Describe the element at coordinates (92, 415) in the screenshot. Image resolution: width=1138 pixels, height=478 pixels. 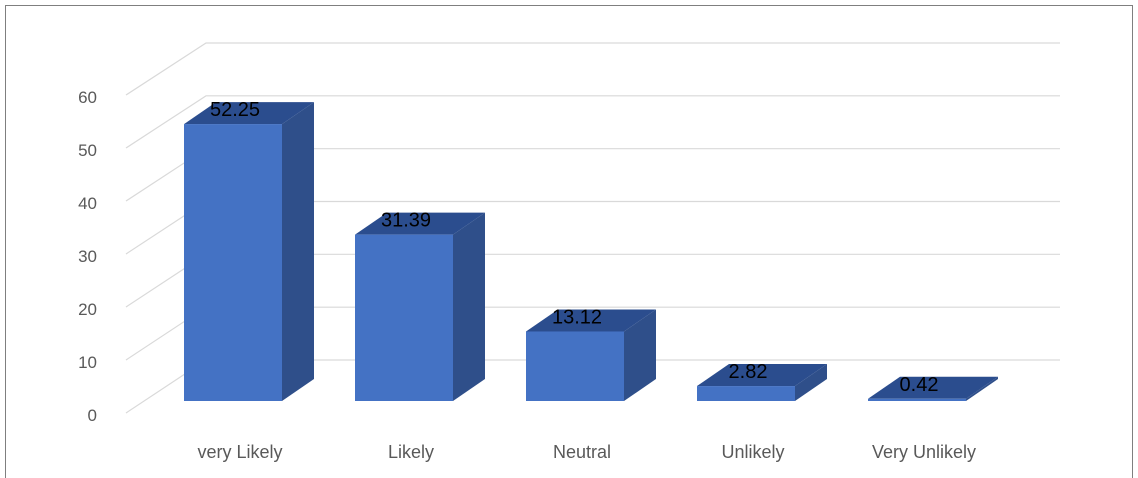
I see `y-tick-label: 0` at that location.